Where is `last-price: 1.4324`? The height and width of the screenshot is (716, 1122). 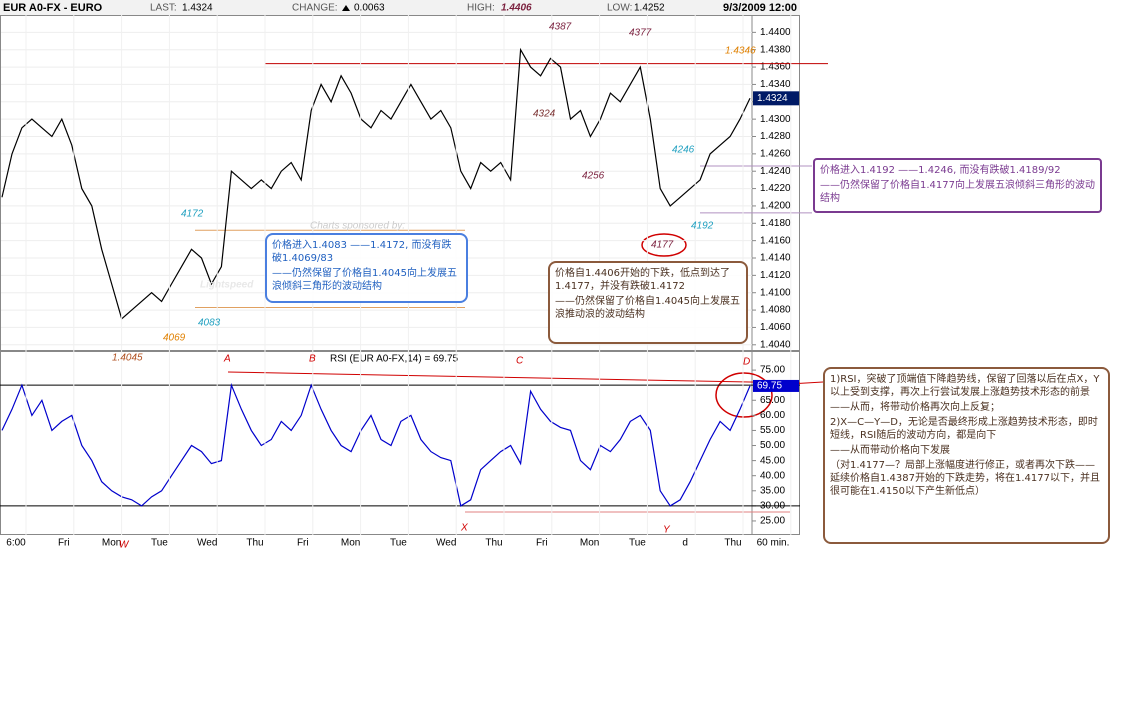
last-price: 1.4324 is located at coordinates (772, 98).